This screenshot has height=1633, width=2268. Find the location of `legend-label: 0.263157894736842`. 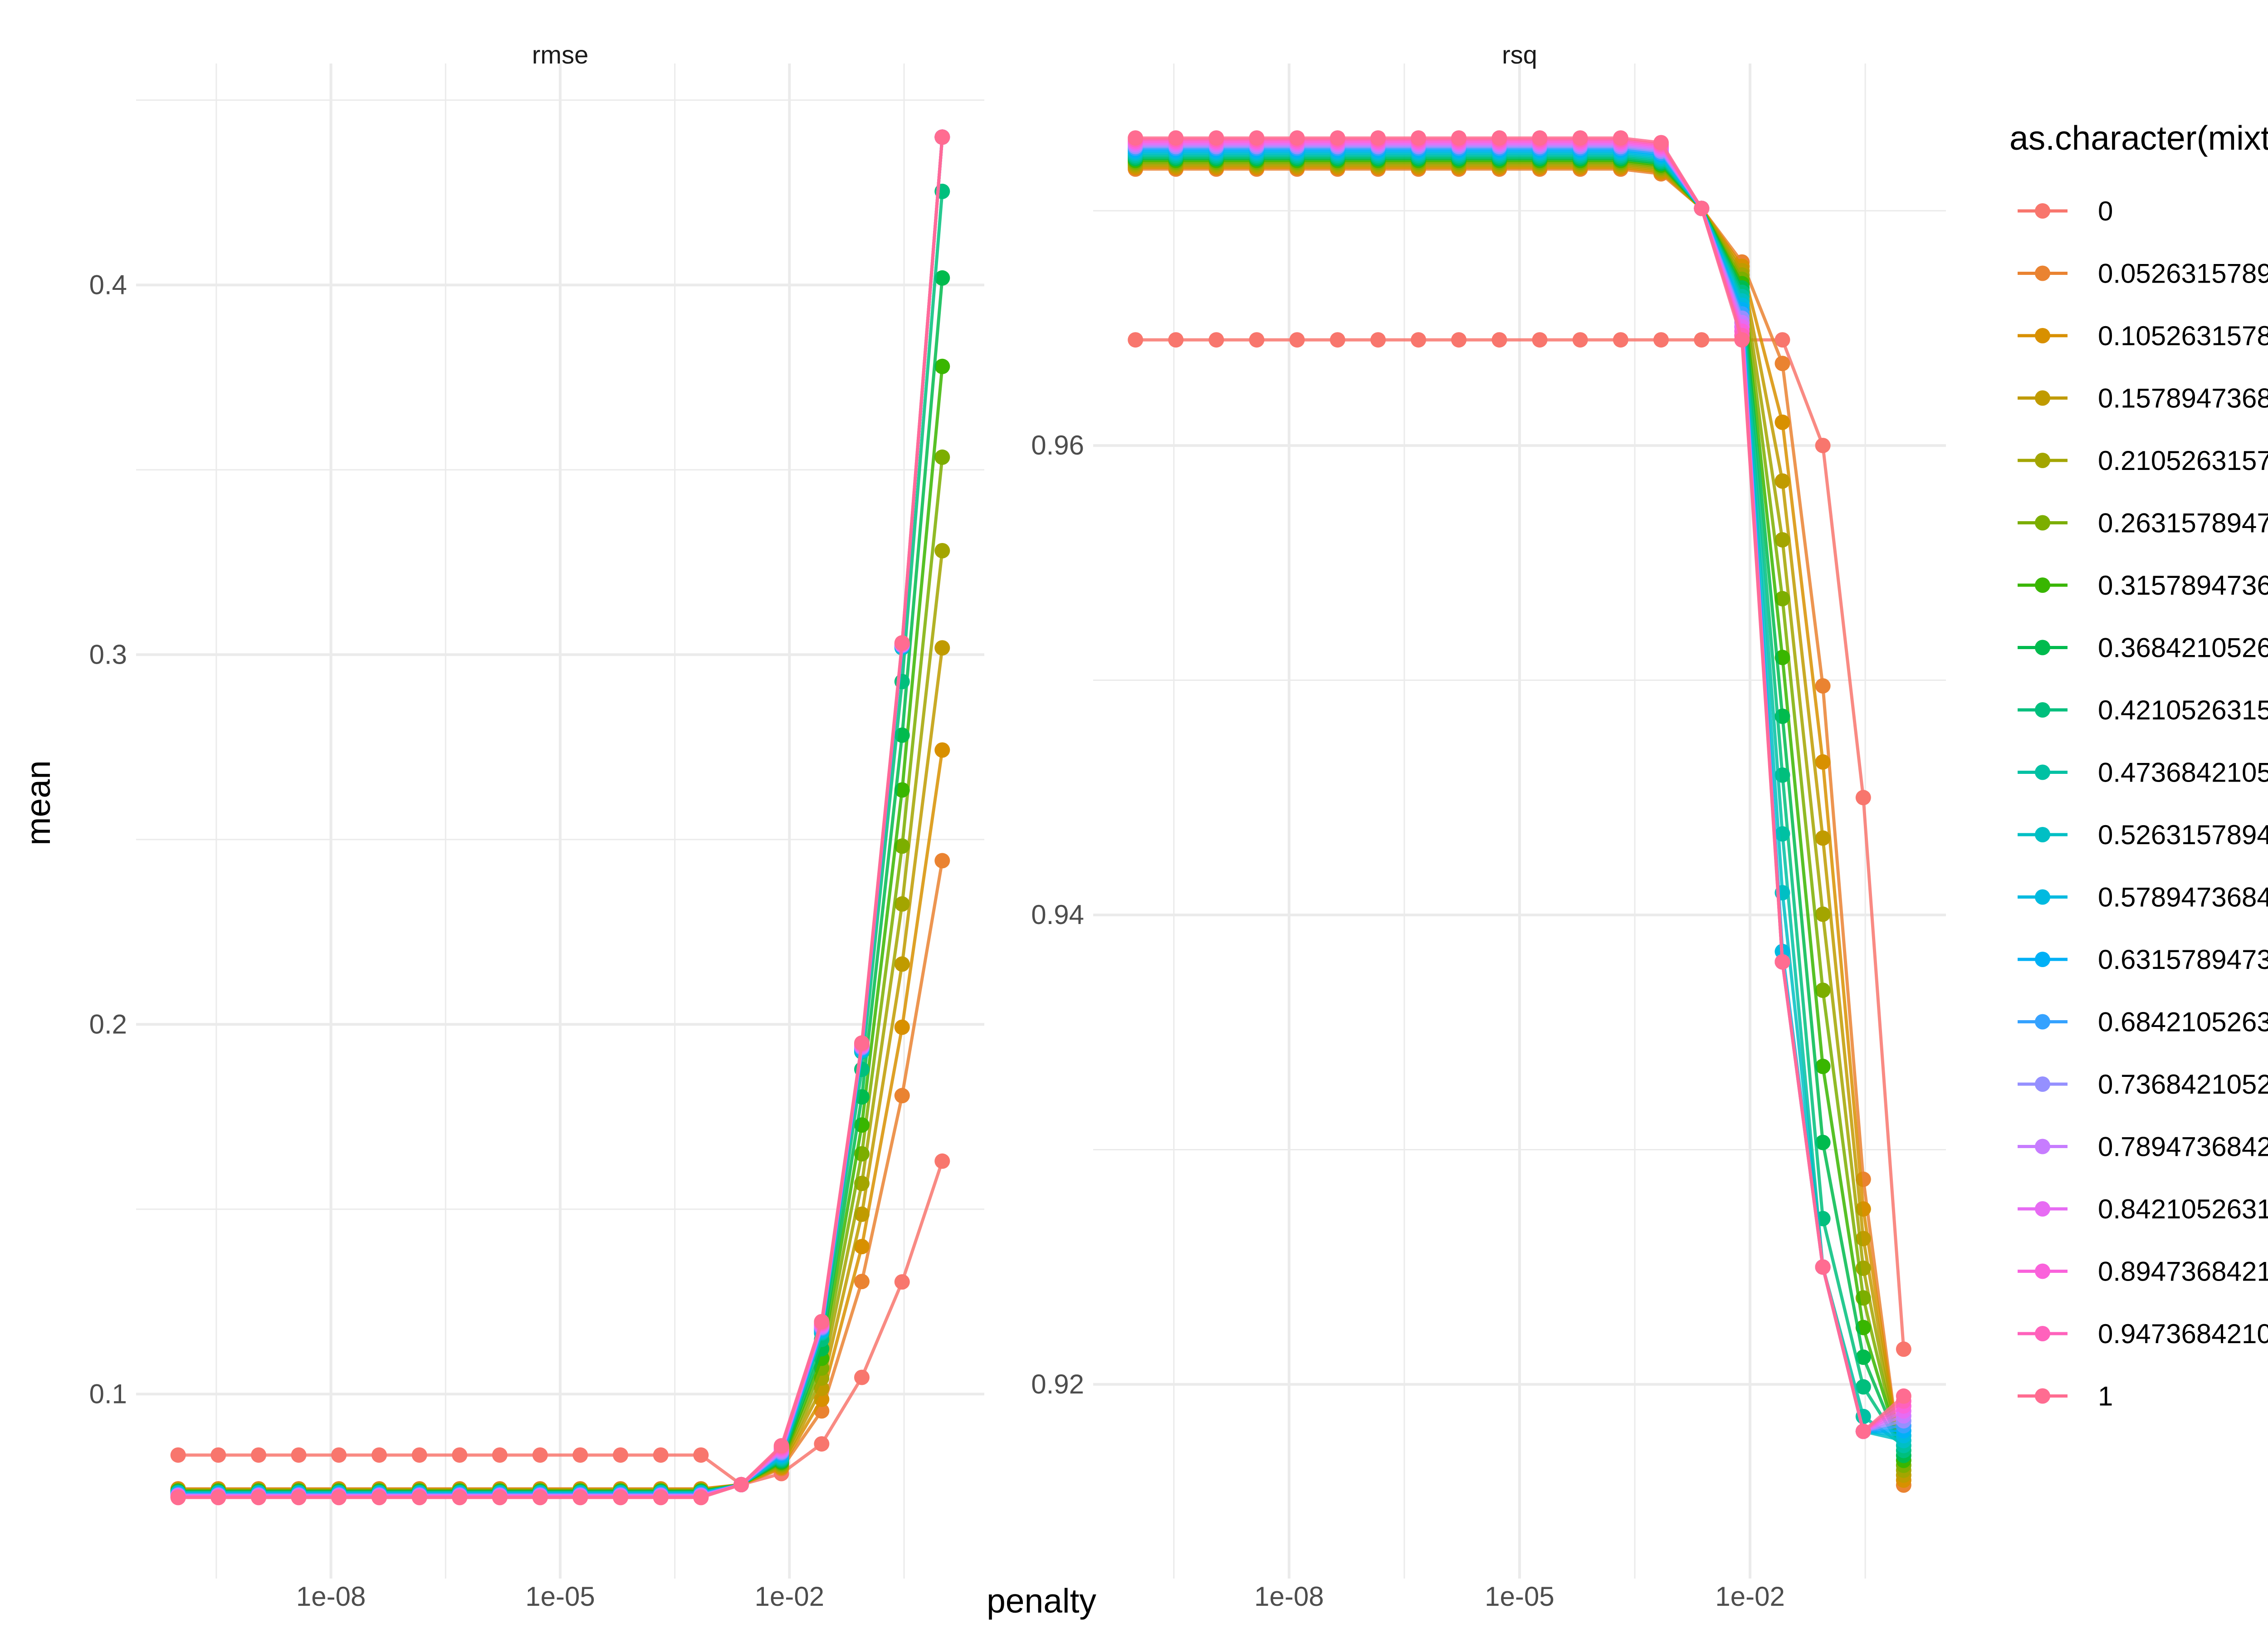

legend-label: 0.263157894736842 is located at coordinates (2183, 523).